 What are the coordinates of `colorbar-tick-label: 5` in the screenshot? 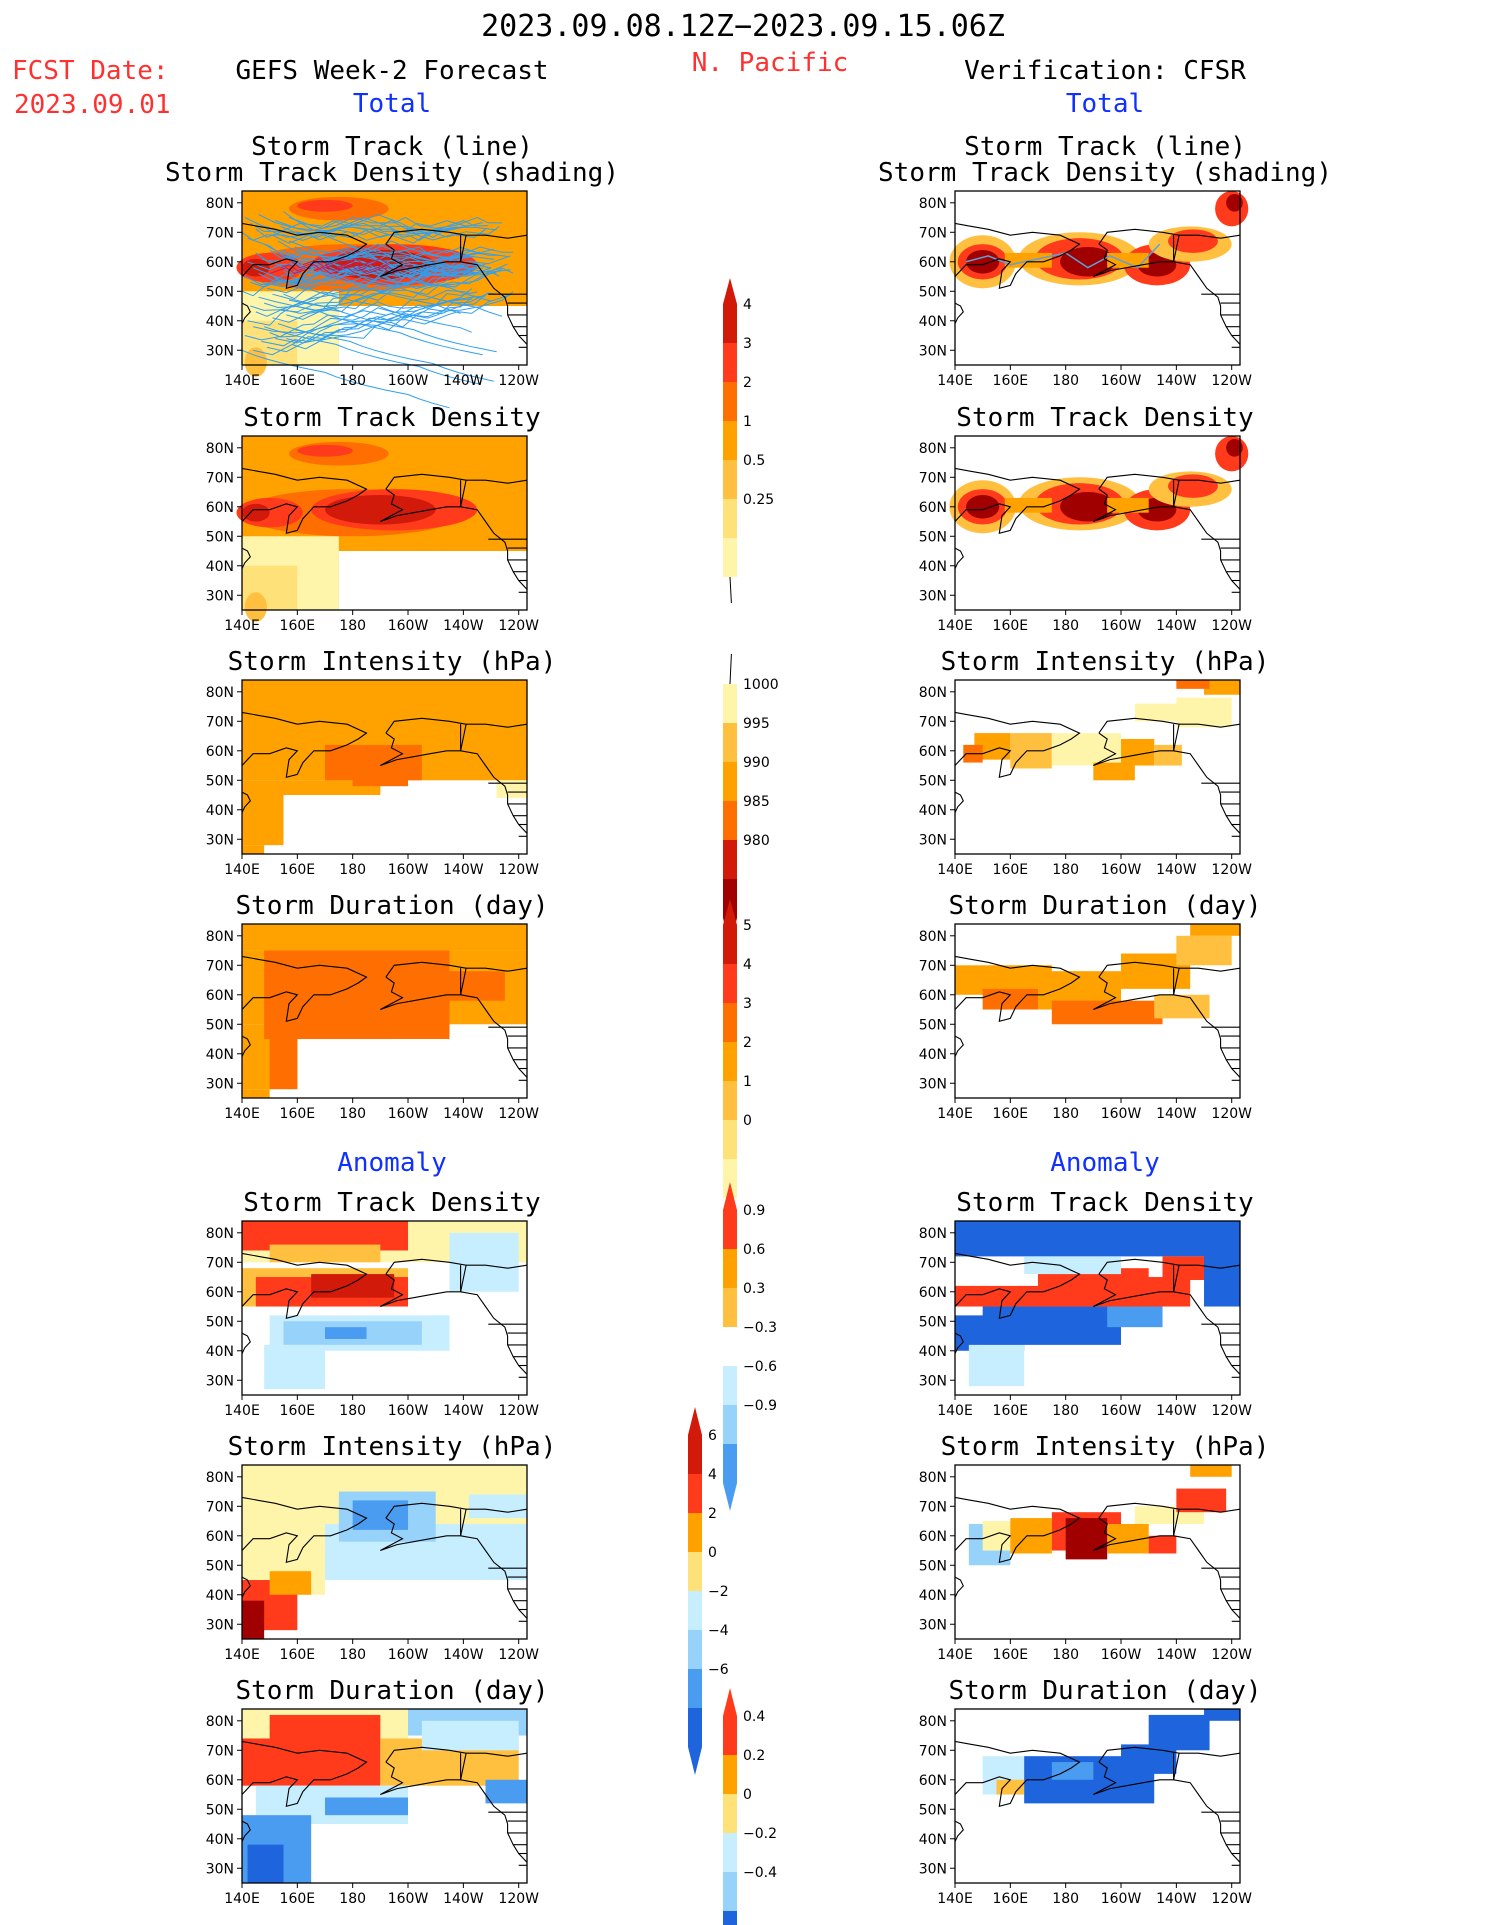 It's located at (747, 926).